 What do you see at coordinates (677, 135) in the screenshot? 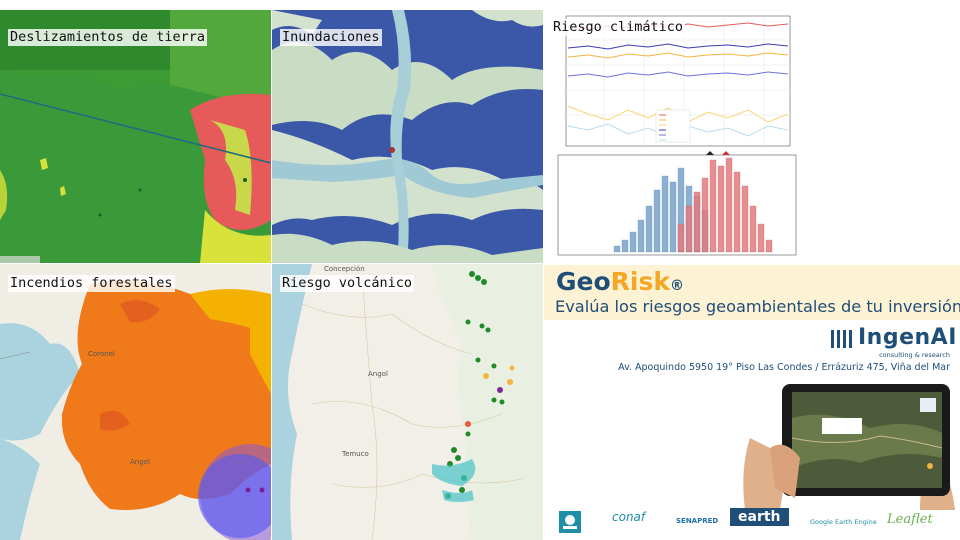
I see `climate-charts-graphic` at bounding box center [677, 135].